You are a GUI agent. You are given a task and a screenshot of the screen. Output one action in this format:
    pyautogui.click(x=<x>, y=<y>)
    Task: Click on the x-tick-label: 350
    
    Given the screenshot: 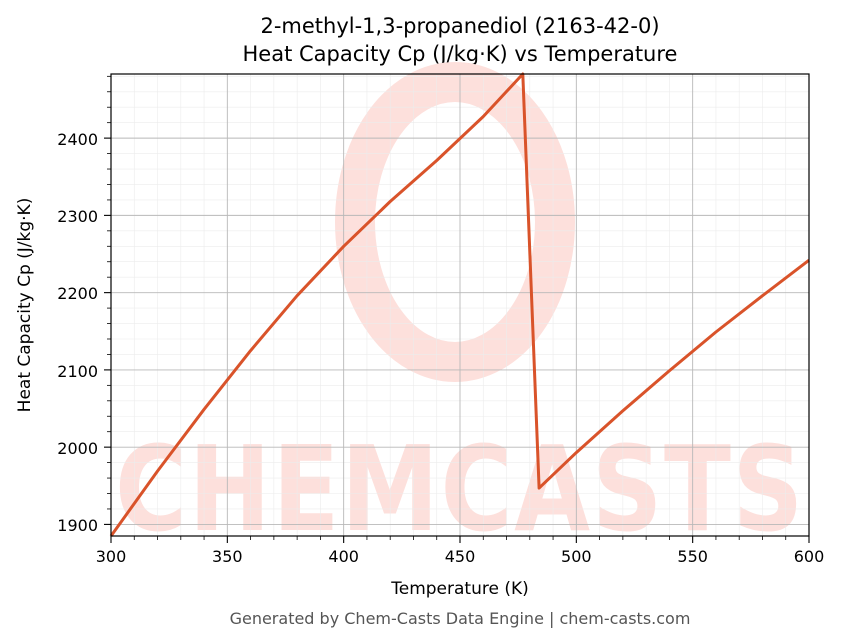 What is the action you would take?
    pyautogui.click(x=227, y=556)
    